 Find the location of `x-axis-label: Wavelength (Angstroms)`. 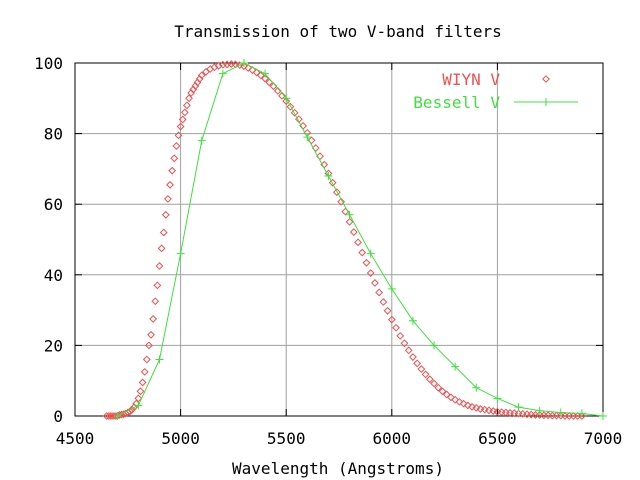

x-axis-label: Wavelength (Angstroms) is located at coordinates (338, 468).